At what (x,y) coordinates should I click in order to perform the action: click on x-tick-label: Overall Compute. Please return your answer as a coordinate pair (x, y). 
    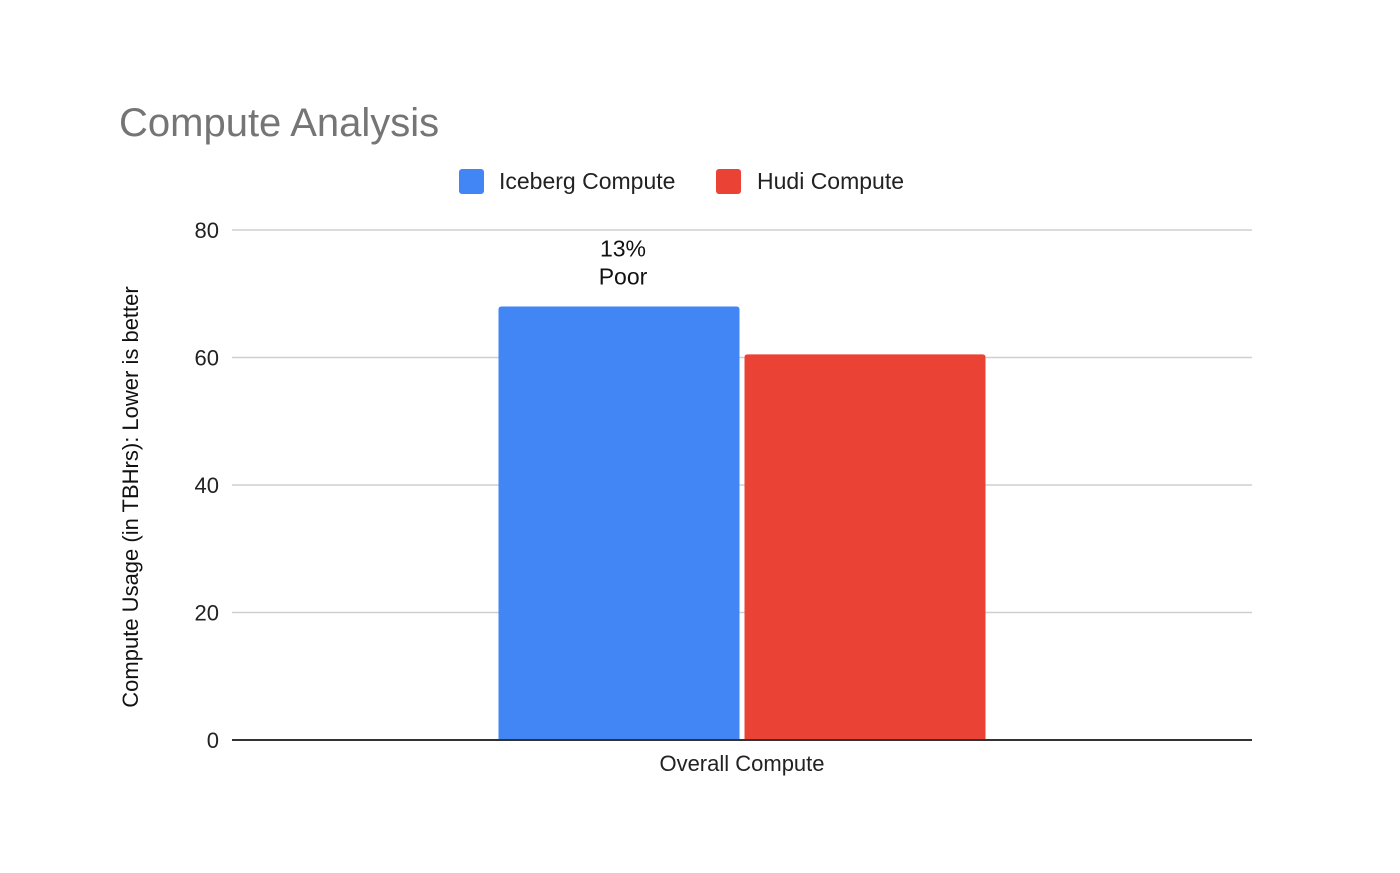
    Looking at the image, I should click on (741, 763).